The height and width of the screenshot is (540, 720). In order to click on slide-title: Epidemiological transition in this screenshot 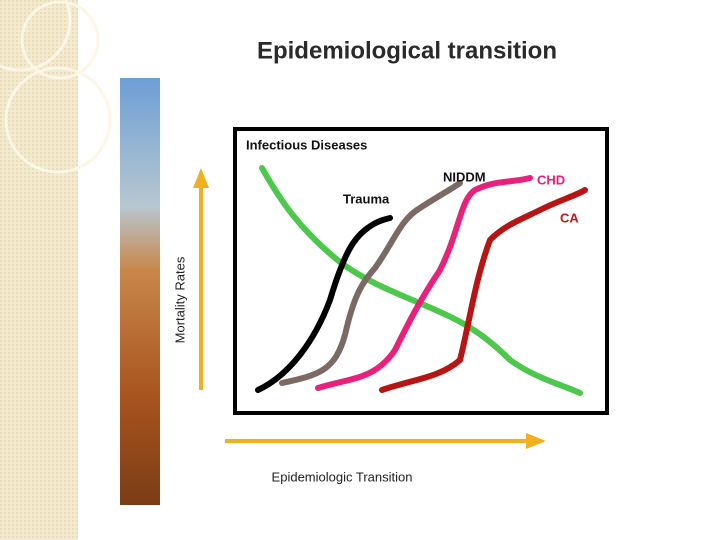, I will do `click(407, 50)`.